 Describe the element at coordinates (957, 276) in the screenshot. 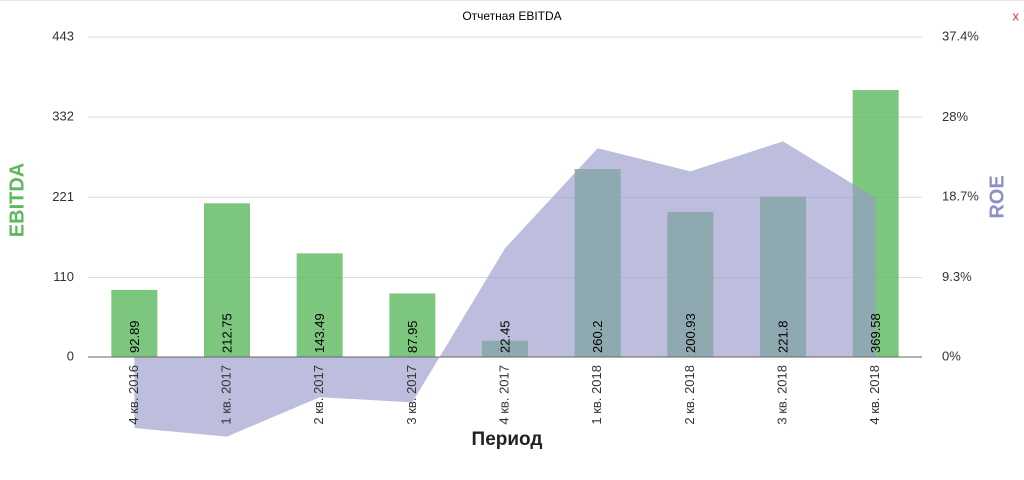

I see `y2-tick-label: 9.3%` at that location.